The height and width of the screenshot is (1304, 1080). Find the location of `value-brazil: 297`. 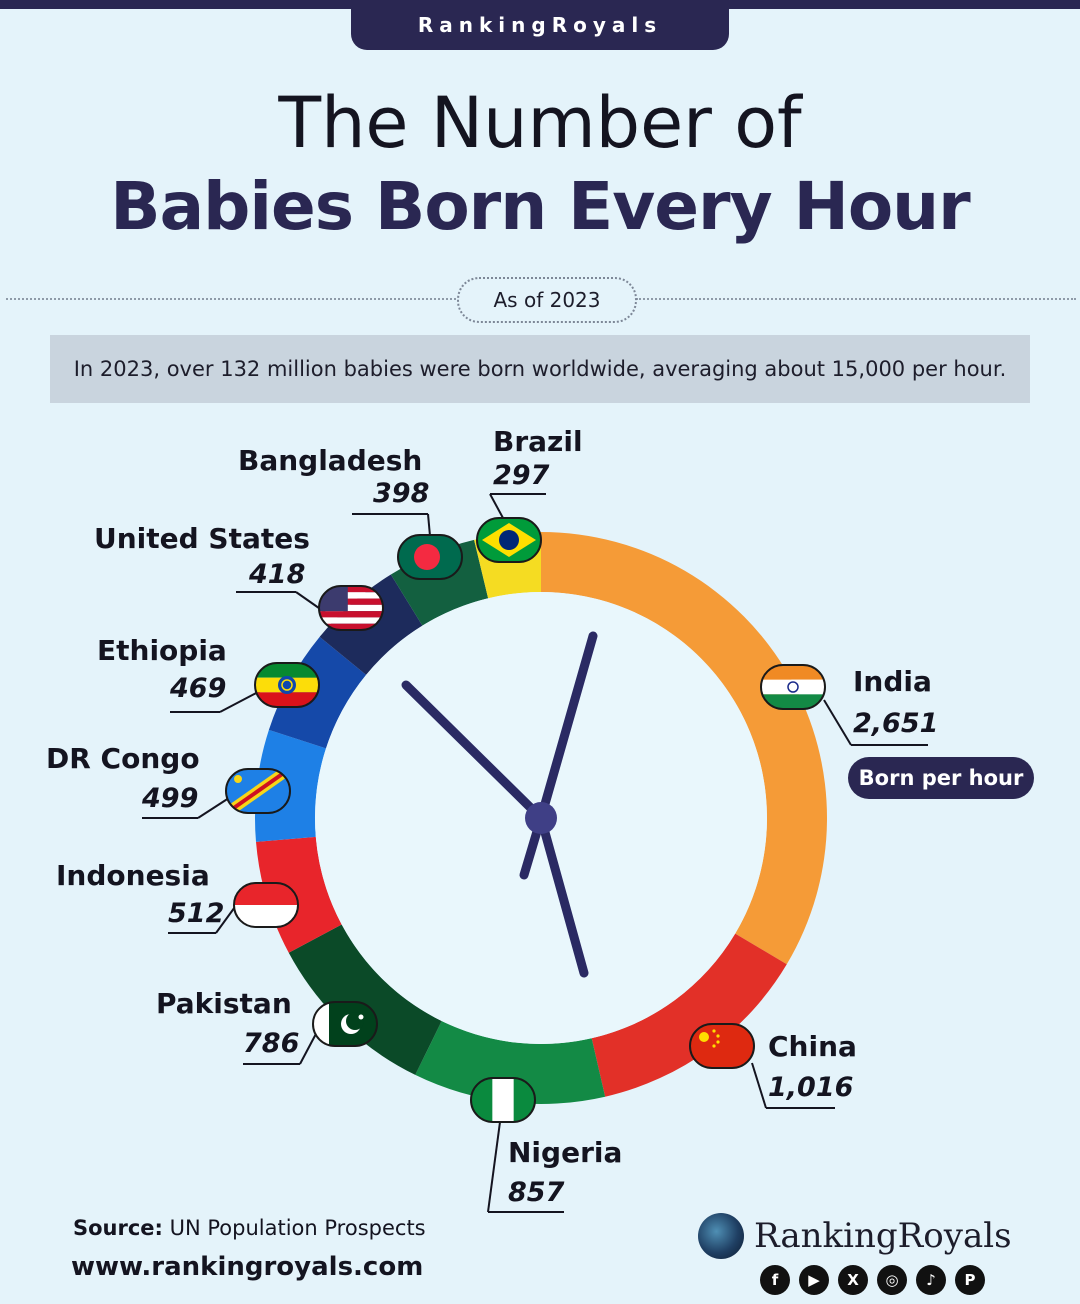

value-brazil: 297 is located at coordinates (521, 475).